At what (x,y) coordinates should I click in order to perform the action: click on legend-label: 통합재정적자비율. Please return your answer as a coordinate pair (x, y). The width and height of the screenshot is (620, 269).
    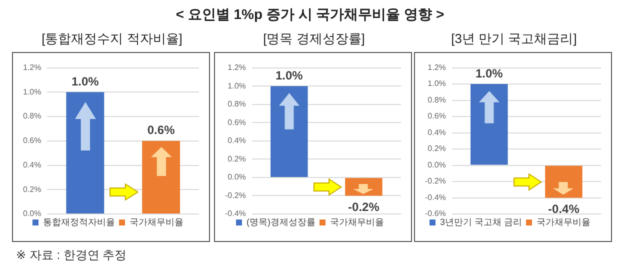
    Looking at the image, I should click on (79, 221).